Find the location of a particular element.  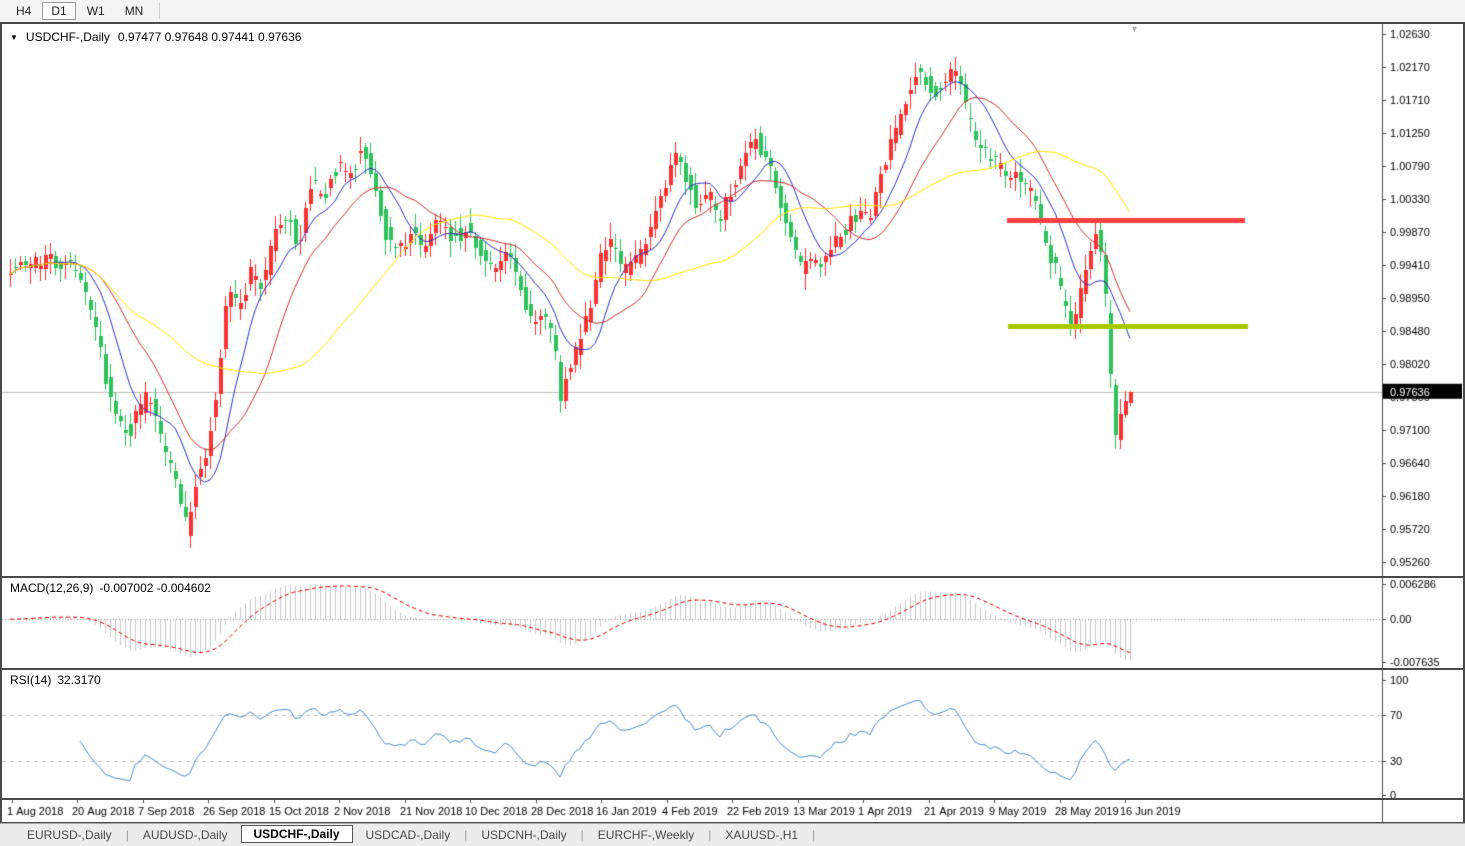

toolbar-separator is located at coordinates (160, 11).